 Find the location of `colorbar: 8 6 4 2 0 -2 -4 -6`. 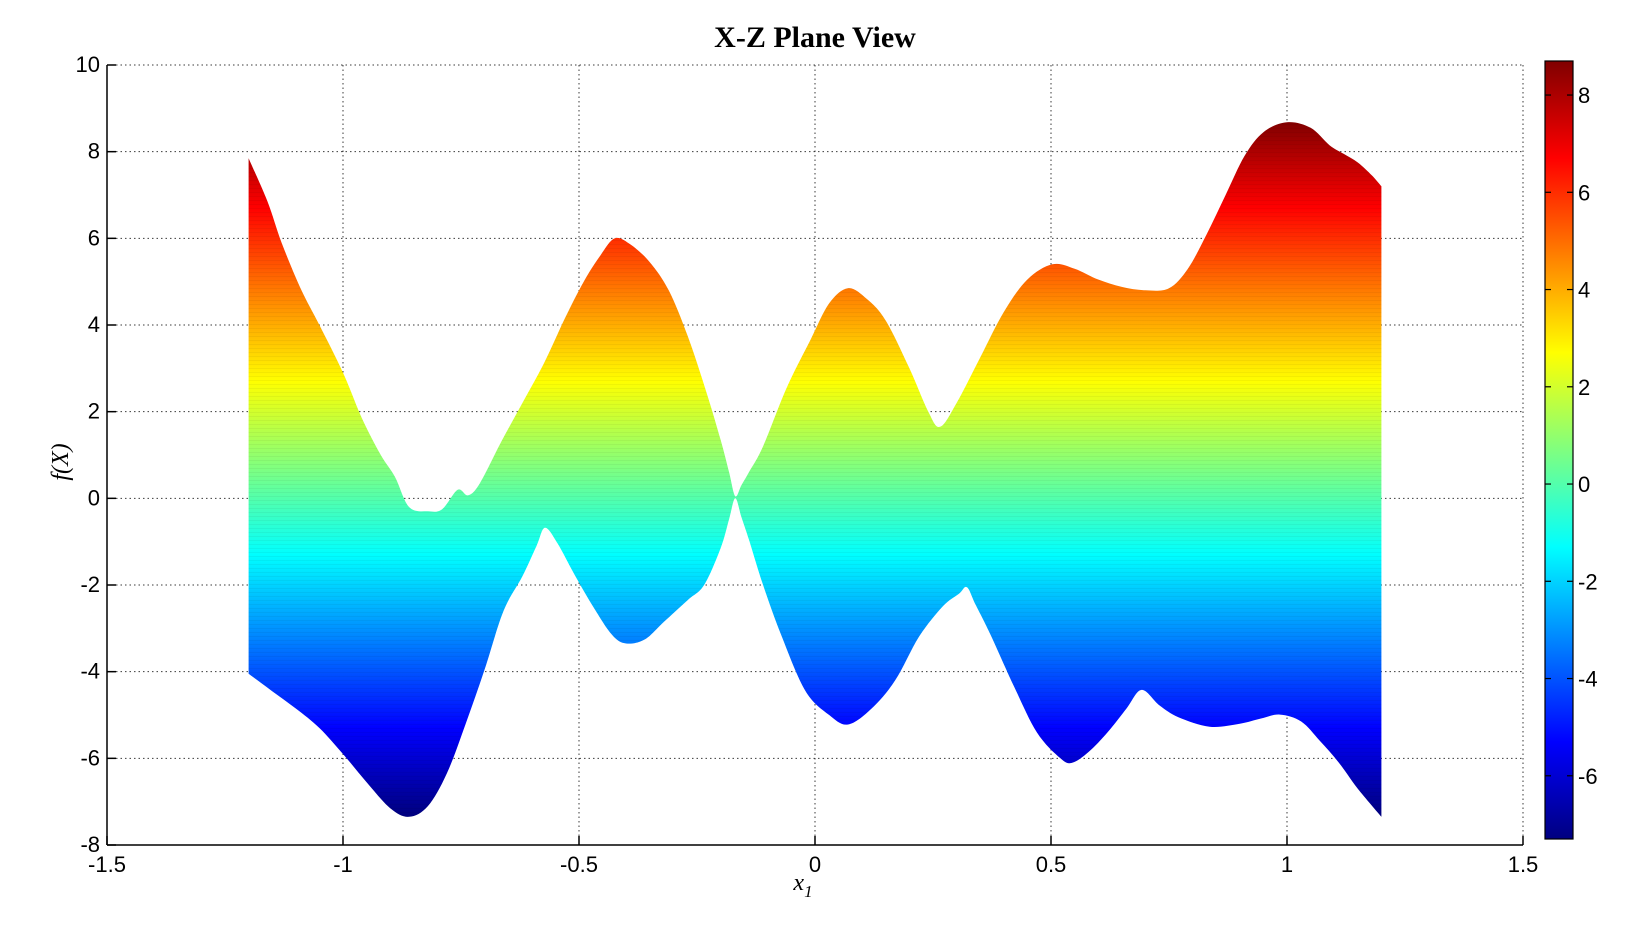

colorbar: 8 6 4 2 0 -2 -4 -6 is located at coordinates (1571, 450).